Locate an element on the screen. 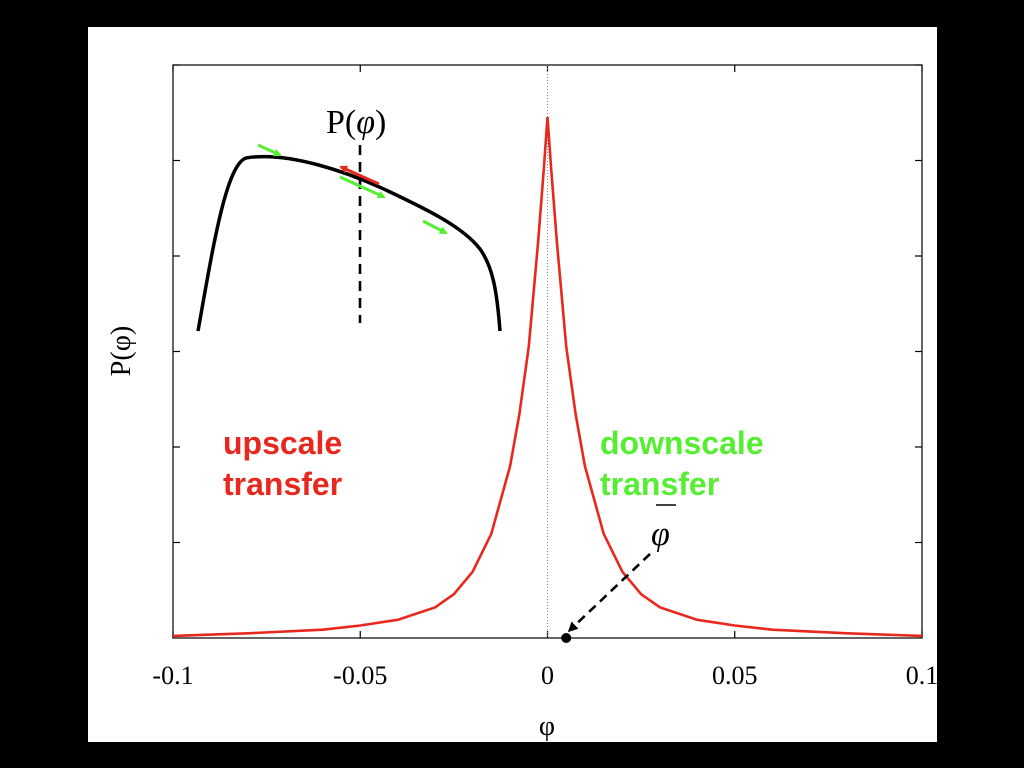  inset-label-P: P( is located at coordinates (341, 122).